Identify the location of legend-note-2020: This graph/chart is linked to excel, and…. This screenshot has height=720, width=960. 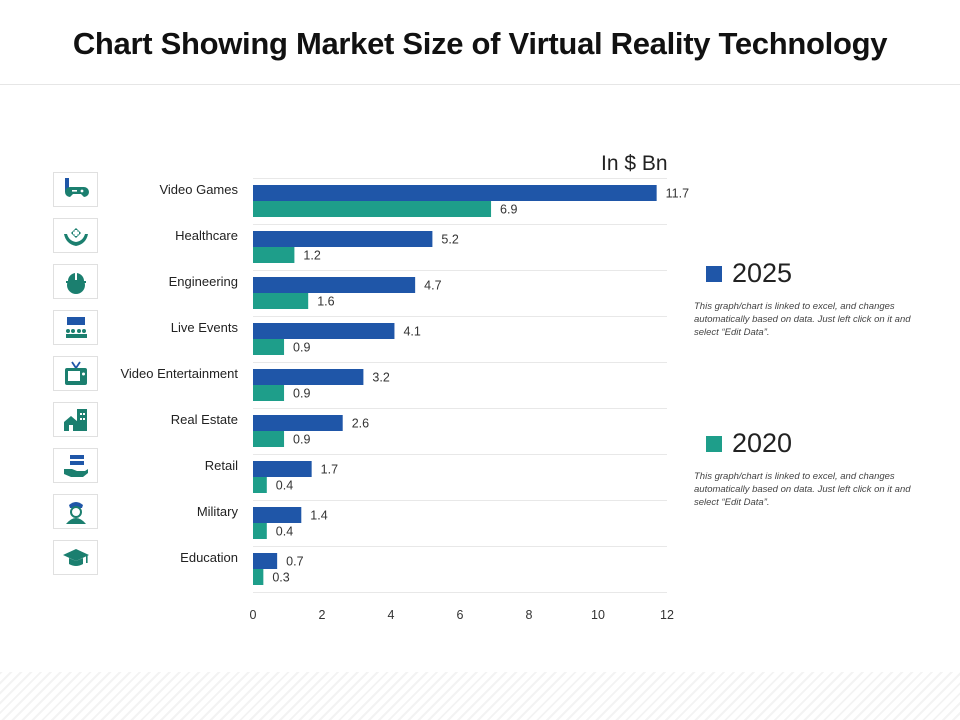
(802, 489).